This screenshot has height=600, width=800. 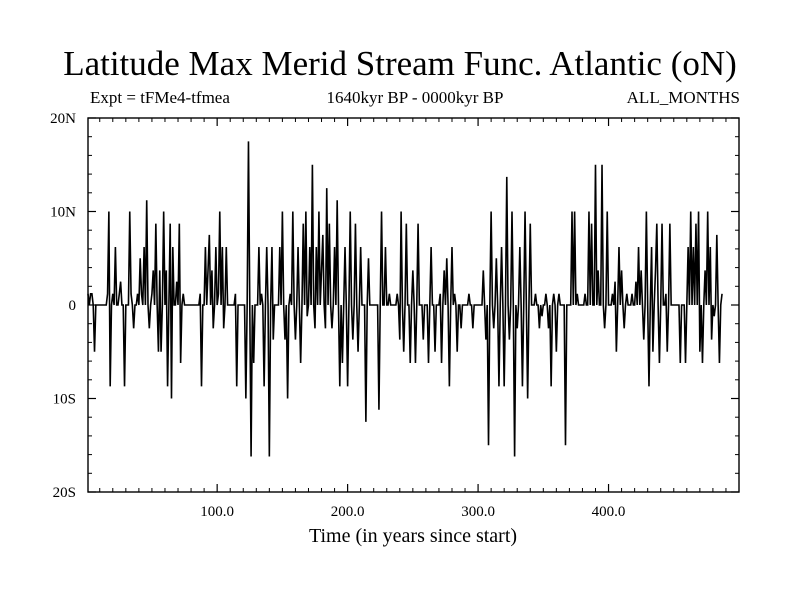 What do you see at coordinates (73, 306) in the screenshot?
I see `y-tick-label: 0` at bounding box center [73, 306].